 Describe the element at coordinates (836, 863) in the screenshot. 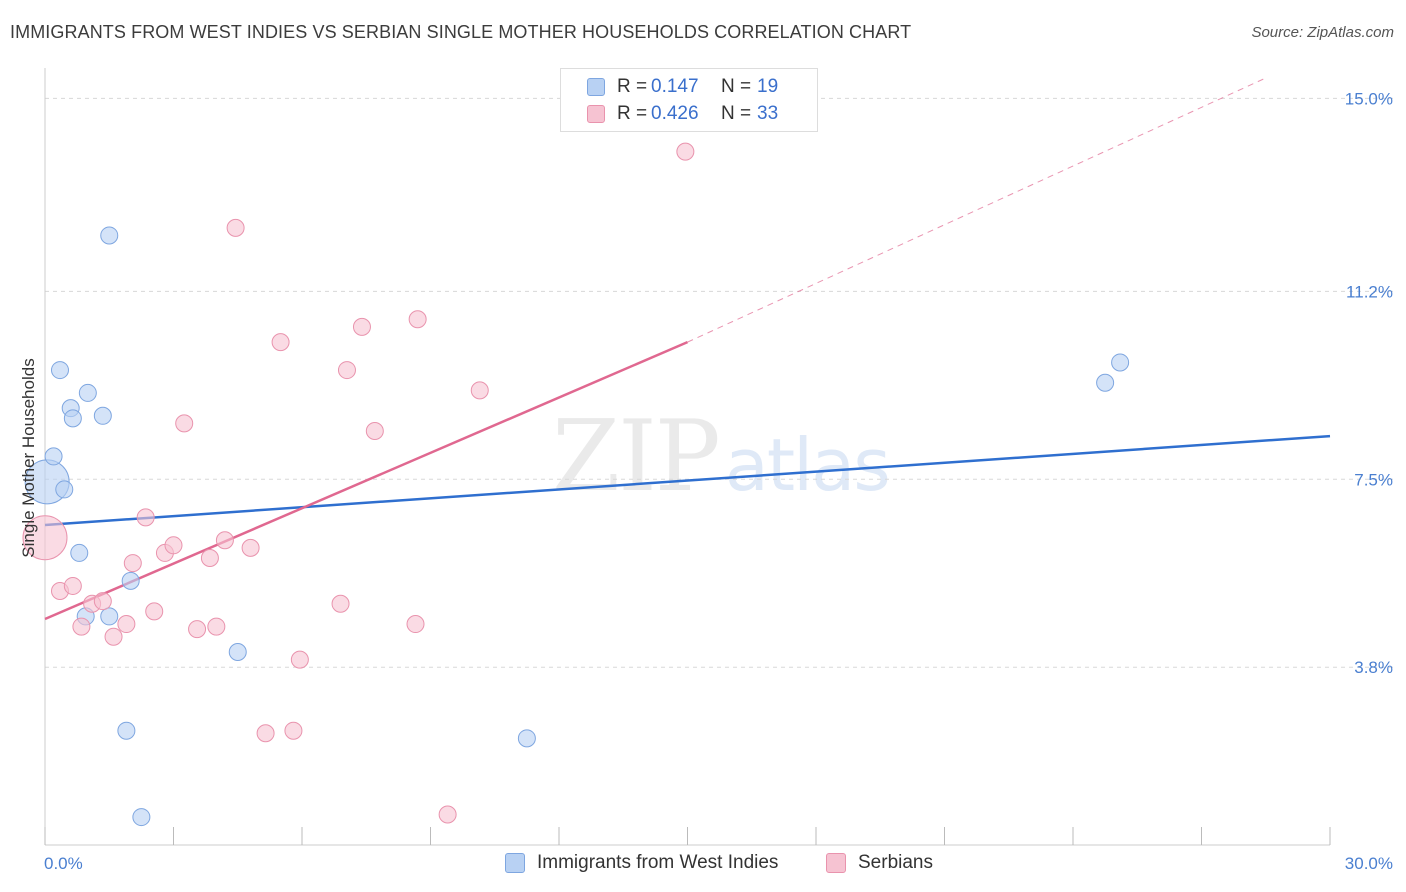

I see `bottom-legend-swatch-pink` at that location.